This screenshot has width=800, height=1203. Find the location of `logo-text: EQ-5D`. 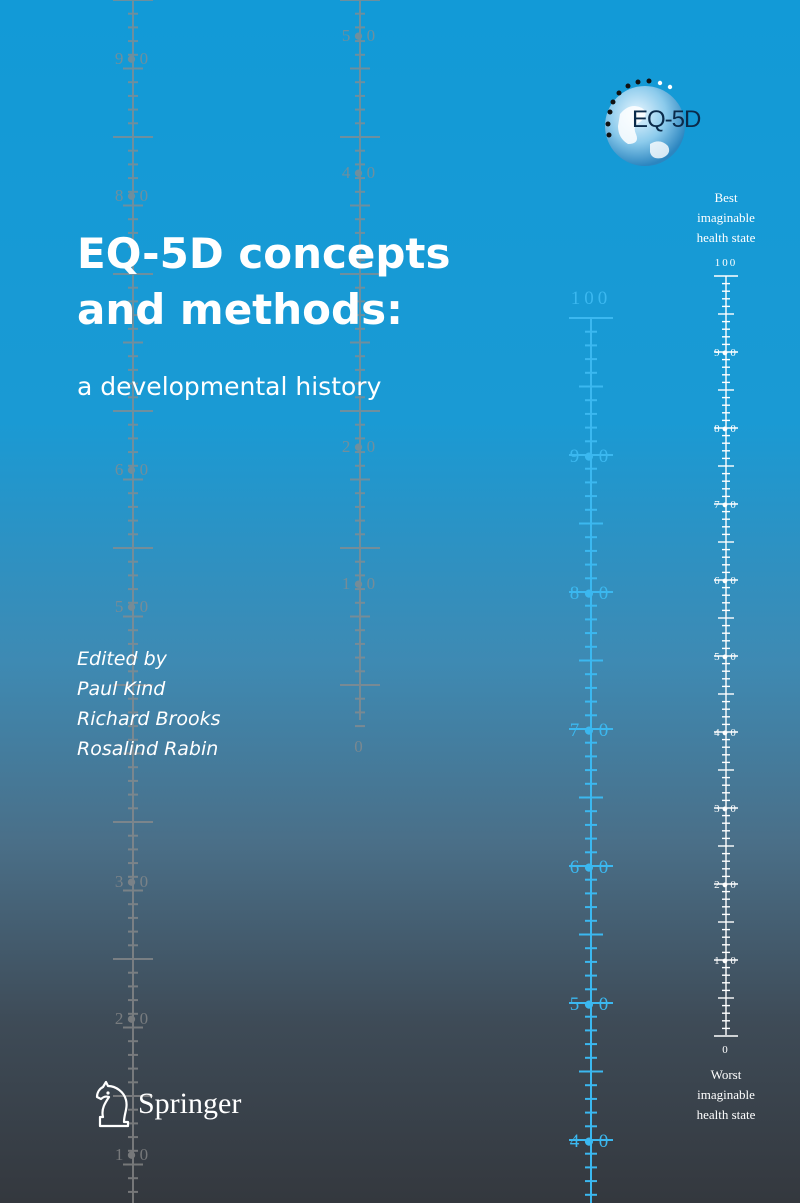

logo-text: EQ-5D is located at coordinates (666, 119).